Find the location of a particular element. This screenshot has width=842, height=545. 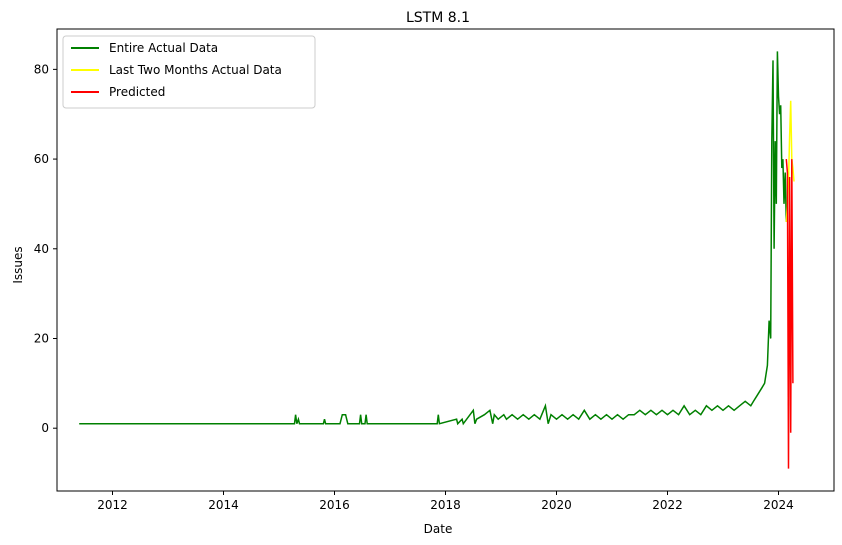

legend-label: Entire Actual Data is located at coordinates (163, 48).